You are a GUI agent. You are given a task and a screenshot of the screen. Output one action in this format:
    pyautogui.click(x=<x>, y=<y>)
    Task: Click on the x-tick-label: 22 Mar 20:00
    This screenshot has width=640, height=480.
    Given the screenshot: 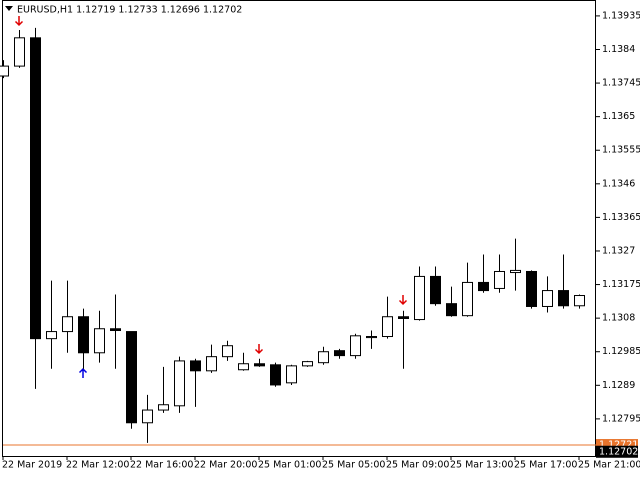 What is the action you would take?
    pyautogui.click(x=225, y=465)
    